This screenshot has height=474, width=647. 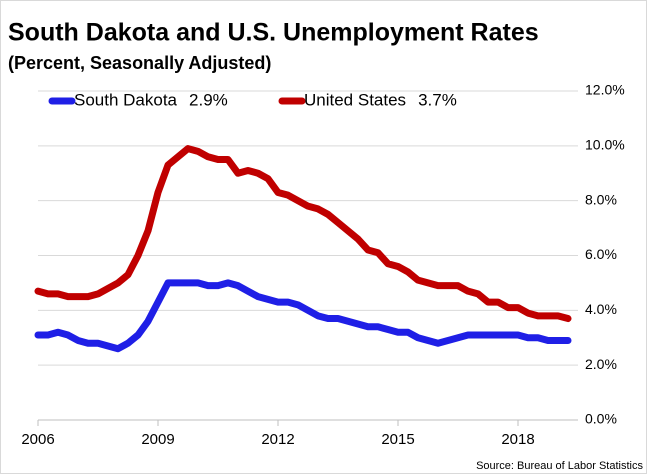 What do you see at coordinates (208, 99) in the screenshot?
I see `legend-value: 2.9%` at bounding box center [208, 99].